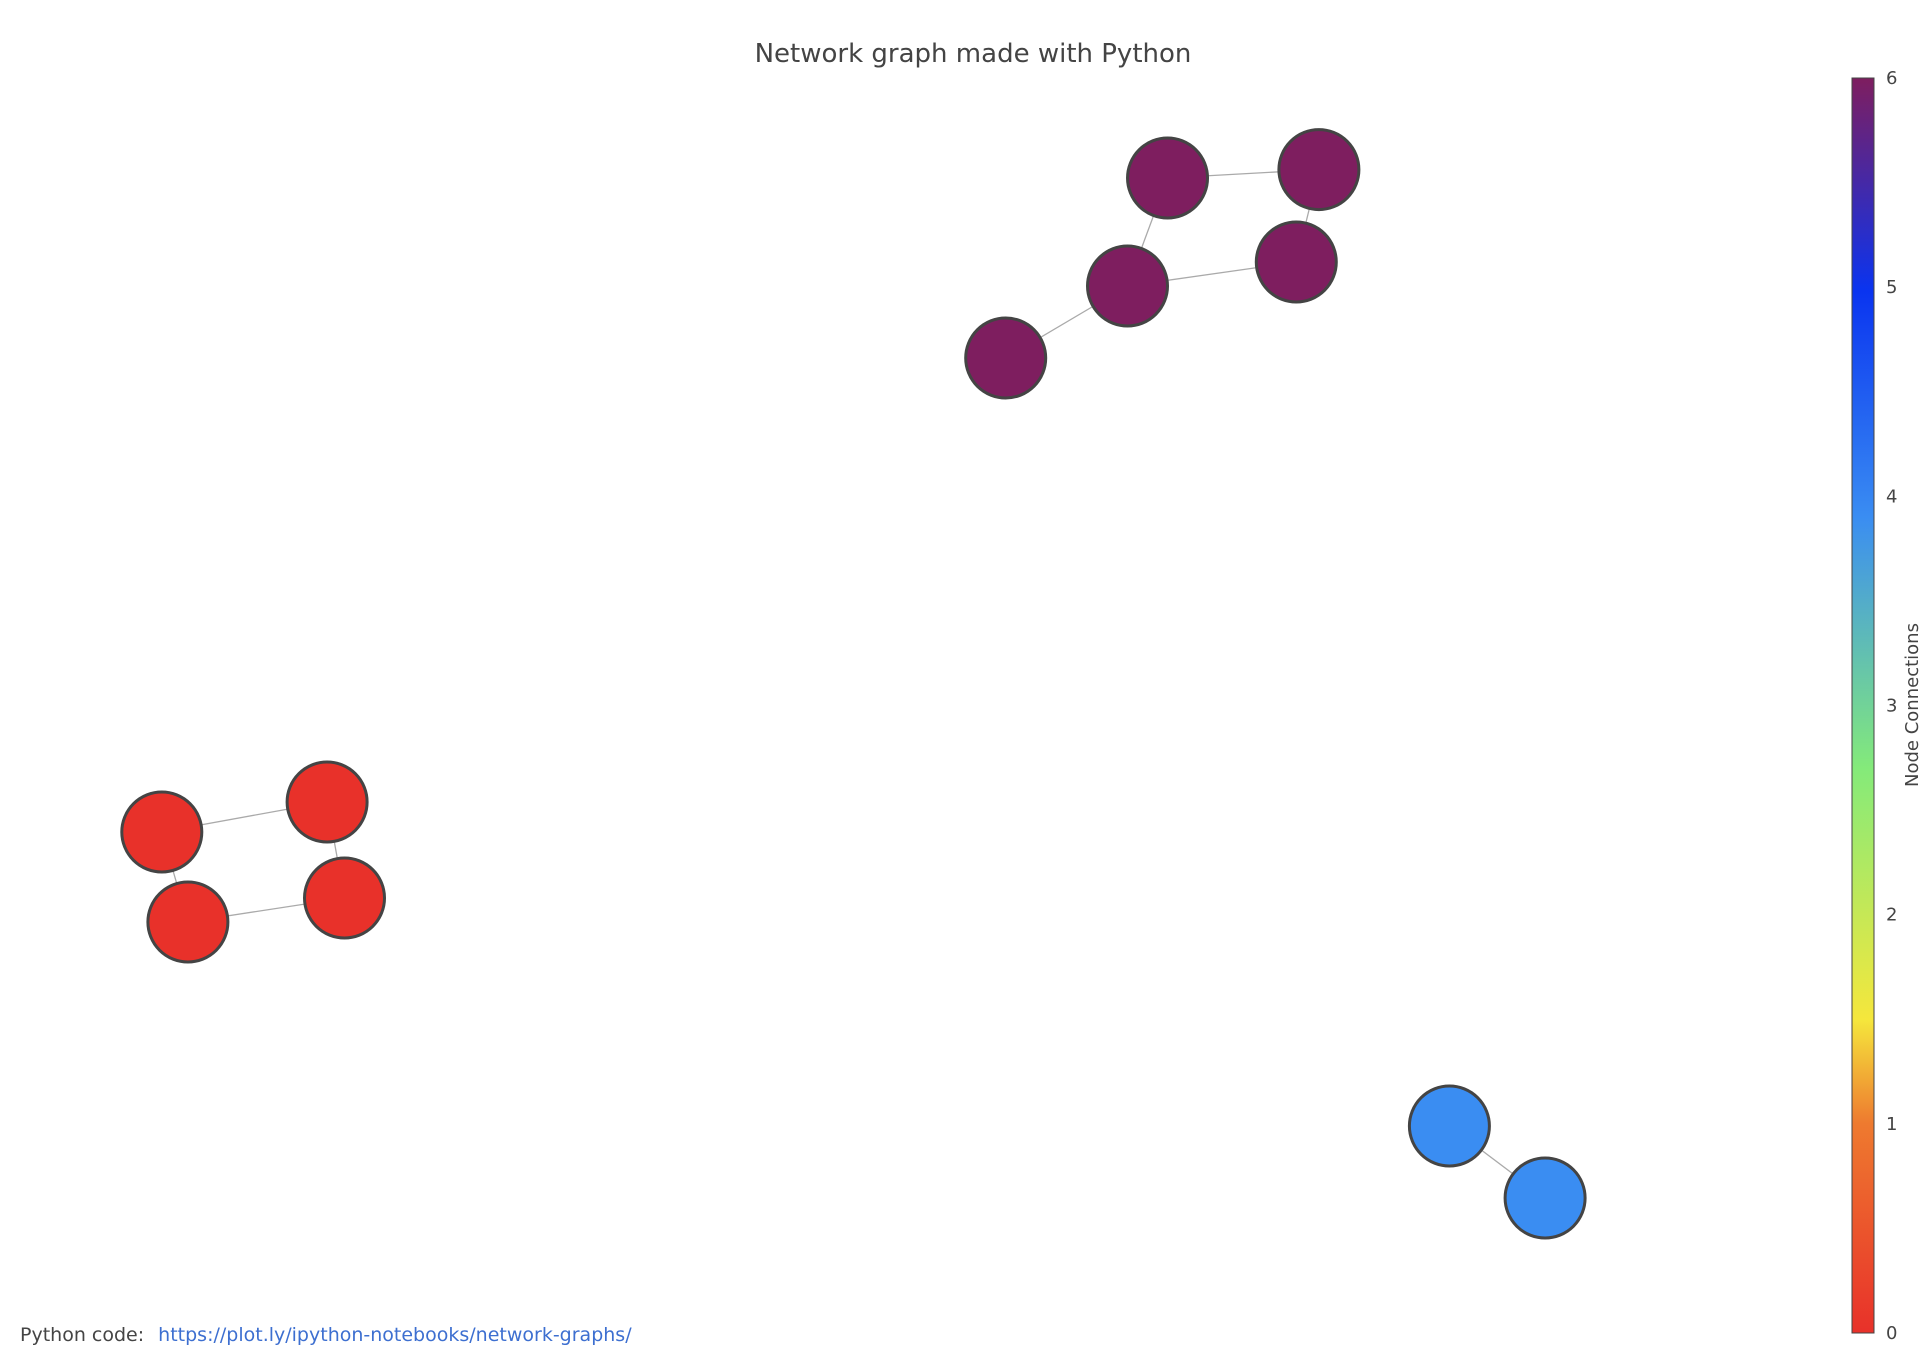 The height and width of the screenshot is (1368, 1924). What do you see at coordinates (1319, 170) in the screenshot?
I see `node-b4` at bounding box center [1319, 170].